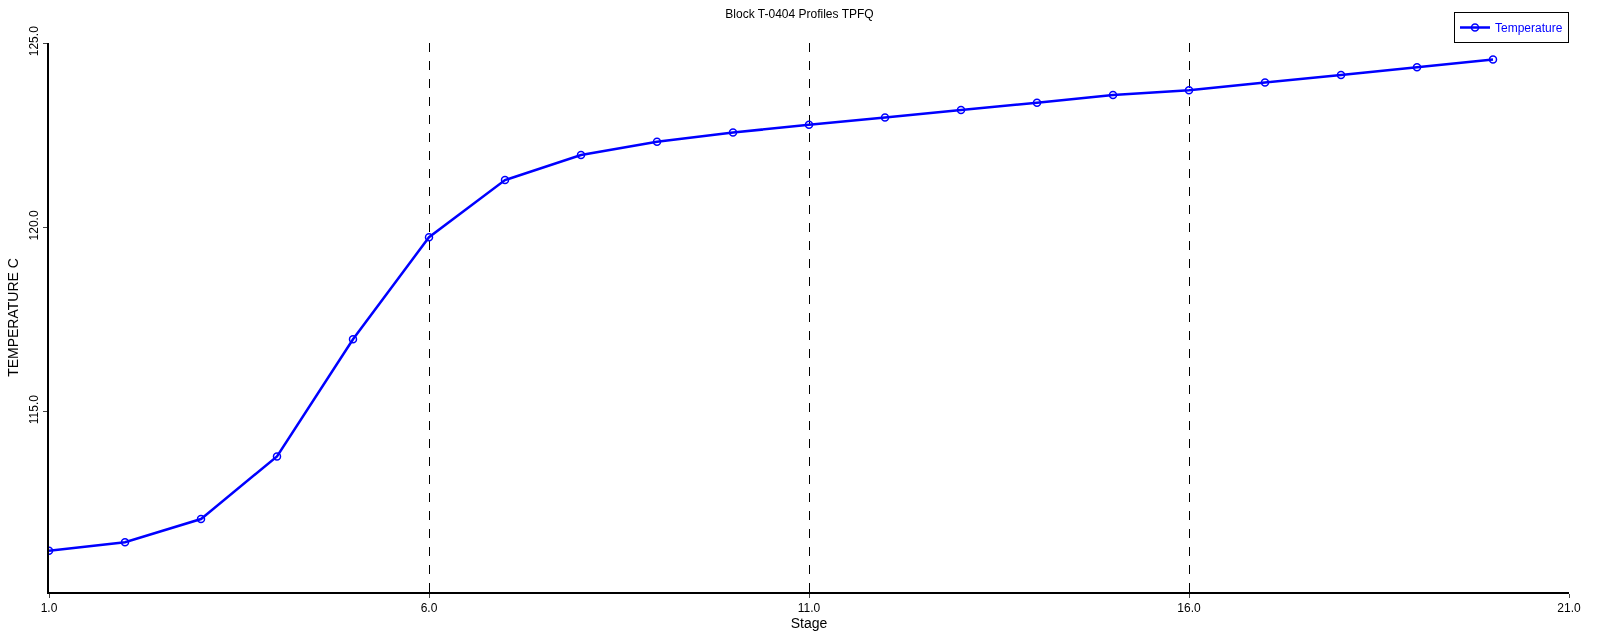 The image size is (1599, 641). Describe the element at coordinates (429, 608) in the screenshot. I see `x-tick-label: 6.0` at that location.